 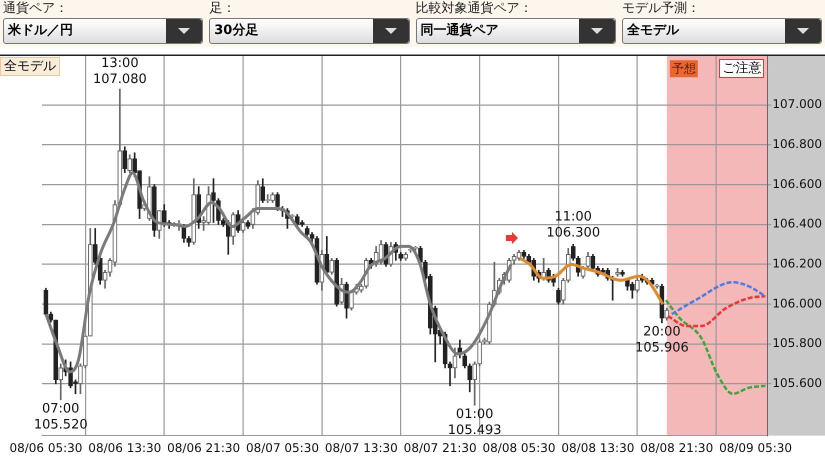 What do you see at coordinates (361, 447) in the screenshot?
I see `x-tick-label: 08/07 13:30` at bounding box center [361, 447].